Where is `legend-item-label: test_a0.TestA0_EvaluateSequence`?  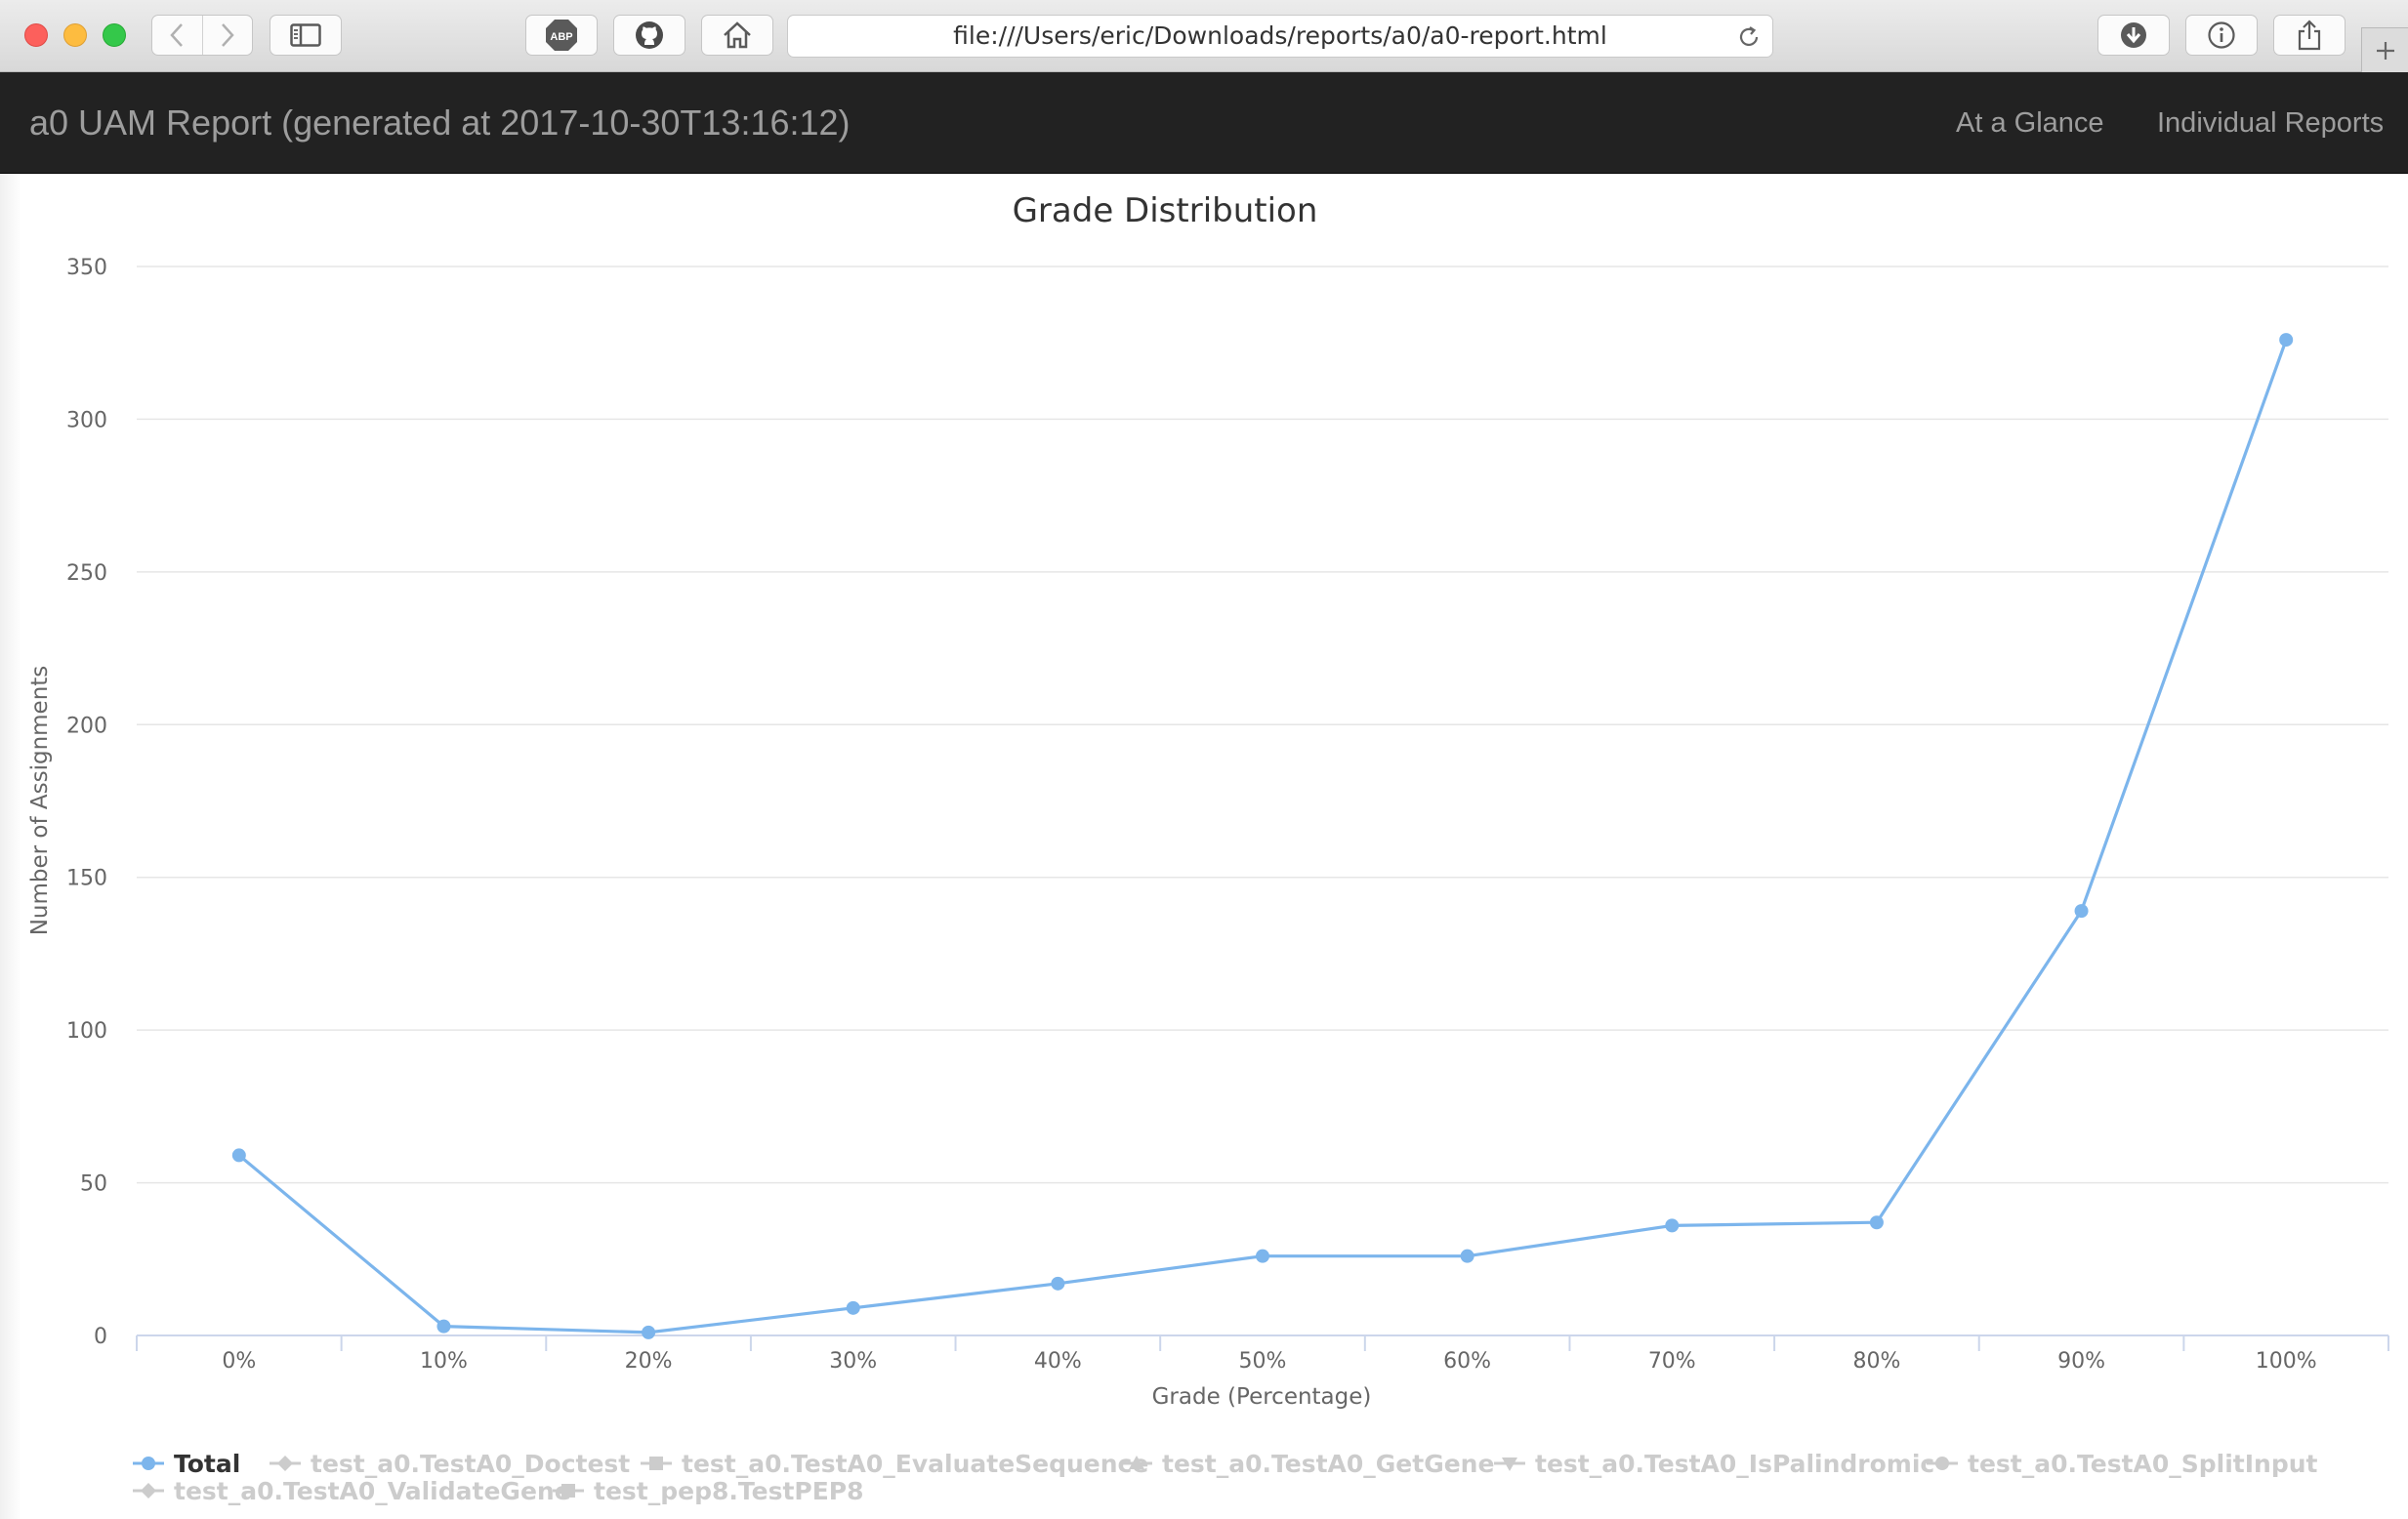 legend-item-label: test_a0.TestA0_EvaluateSequence is located at coordinates (915, 1464).